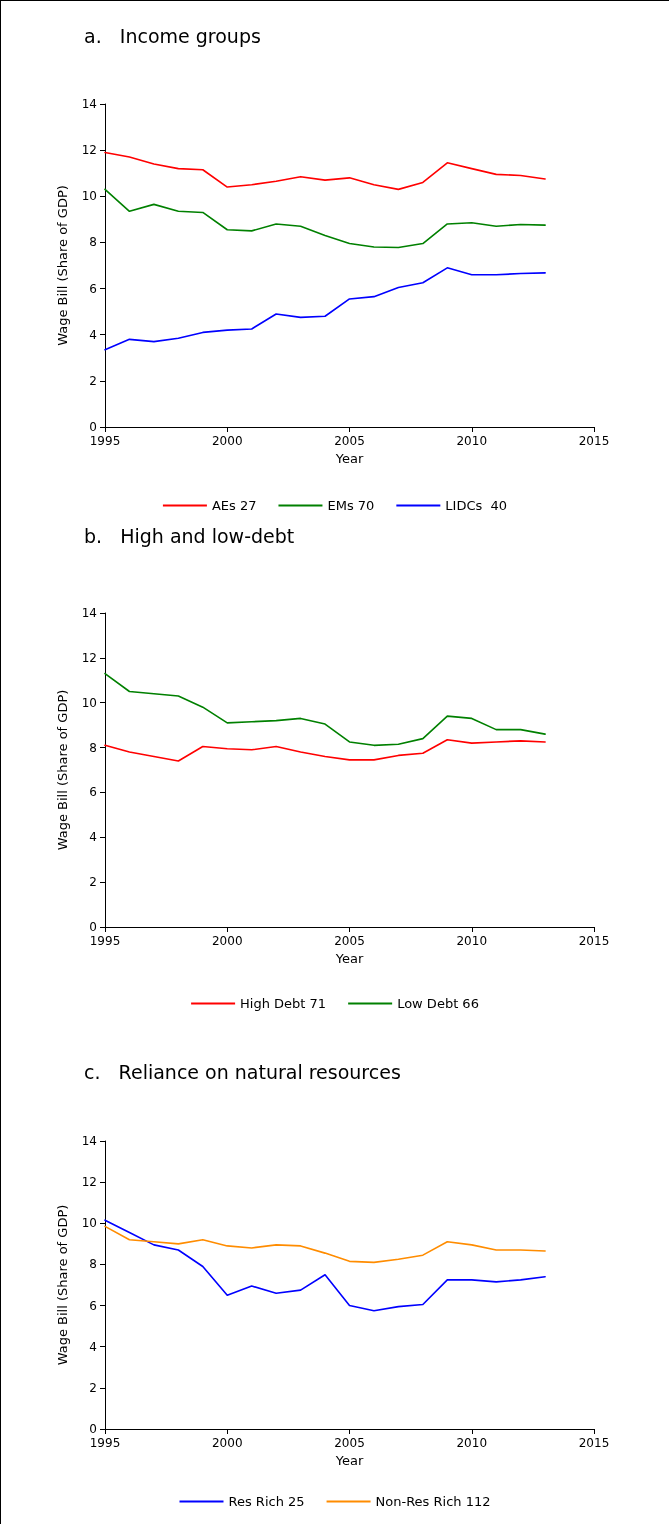 This screenshot has height=1524, width=669. What do you see at coordinates (189, 535) in the screenshot?
I see `chart-title: b. High and low-debt` at bounding box center [189, 535].